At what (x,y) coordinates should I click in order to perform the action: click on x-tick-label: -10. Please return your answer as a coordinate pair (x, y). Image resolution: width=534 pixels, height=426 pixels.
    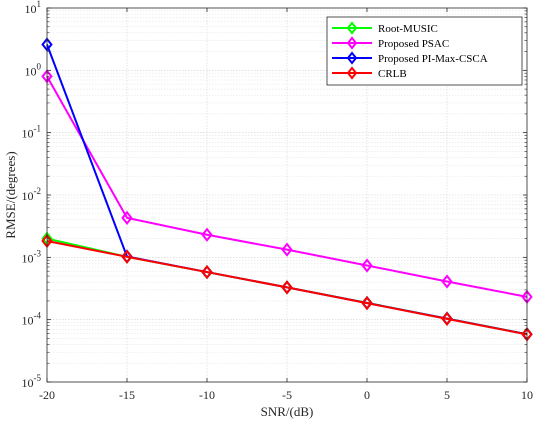
    Looking at the image, I should click on (207, 395).